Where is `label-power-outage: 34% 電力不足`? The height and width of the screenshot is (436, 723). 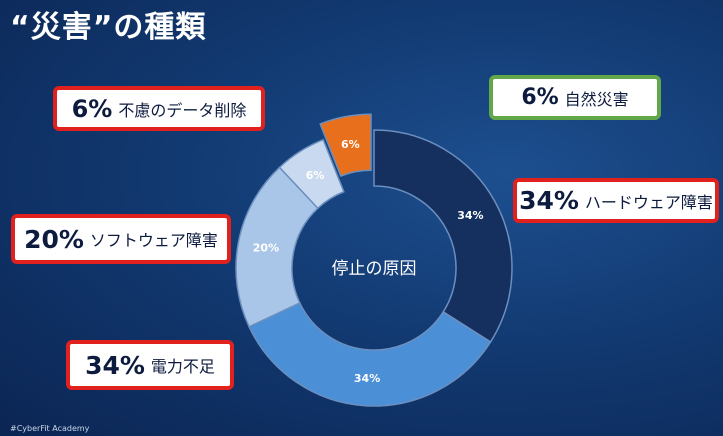
label-power-outage: 34% 電力不足 is located at coordinates (150, 365).